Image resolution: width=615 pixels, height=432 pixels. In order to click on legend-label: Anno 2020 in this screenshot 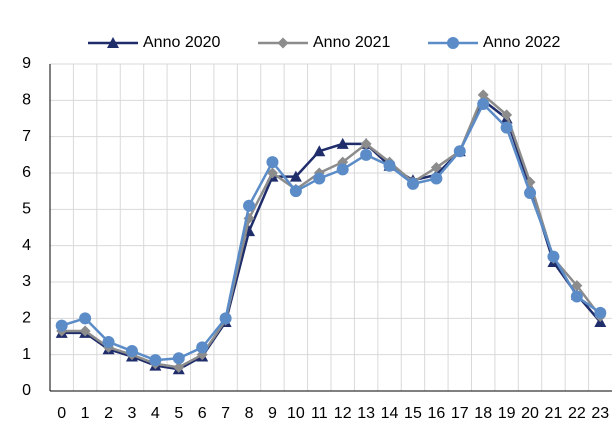, I will do `click(182, 42)`.